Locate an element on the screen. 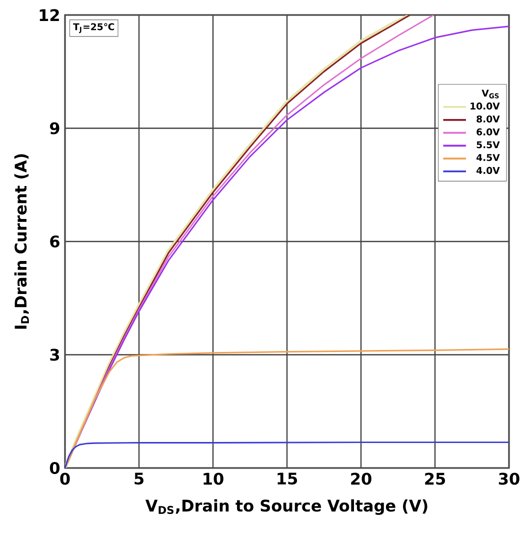  legend-label: 8.0V is located at coordinates (488, 119).